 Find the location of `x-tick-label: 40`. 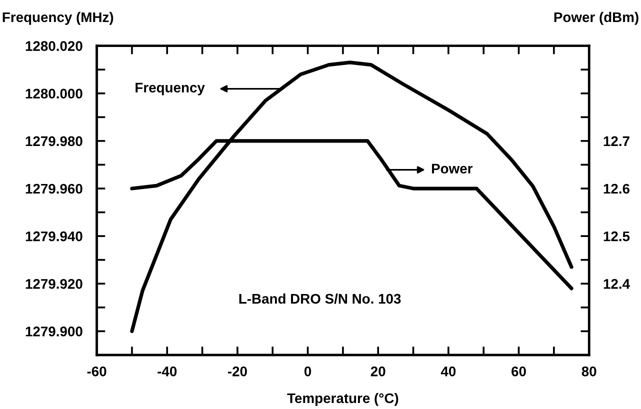

x-tick-label: 40 is located at coordinates (448, 371).